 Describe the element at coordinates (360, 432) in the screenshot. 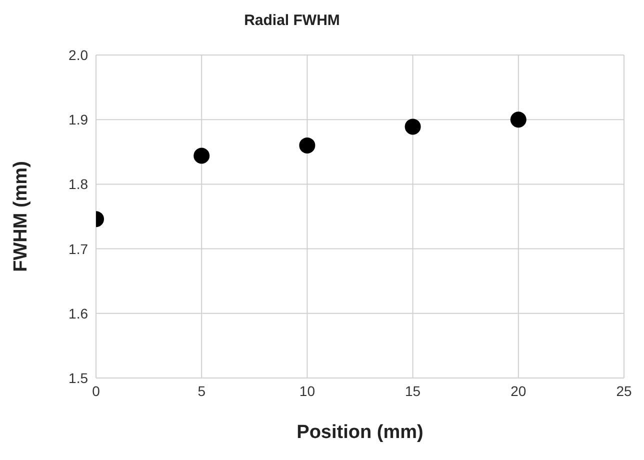

I see `x-axis-title: Position (mm)` at that location.